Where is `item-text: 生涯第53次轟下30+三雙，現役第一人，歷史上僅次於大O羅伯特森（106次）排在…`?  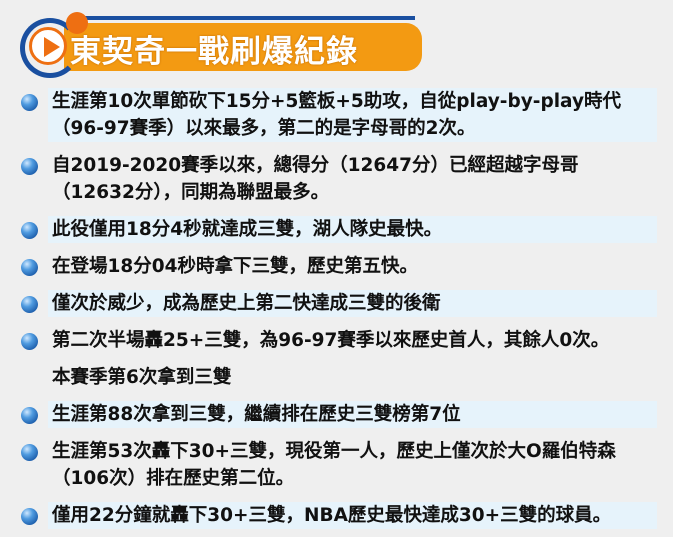
item-text: 生涯第53次轟下30+三雙，現役第一人，歷史上僅次於大O羅伯特森（106次）排在… is located at coordinates (334, 465).